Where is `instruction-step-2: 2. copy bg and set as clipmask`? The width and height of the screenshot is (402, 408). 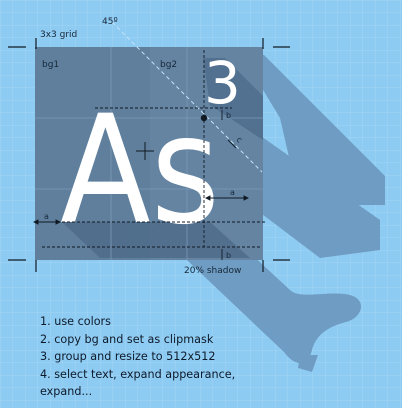 instruction-step-2: 2. copy bg and set as clipmask is located at coordinates (127, 339).